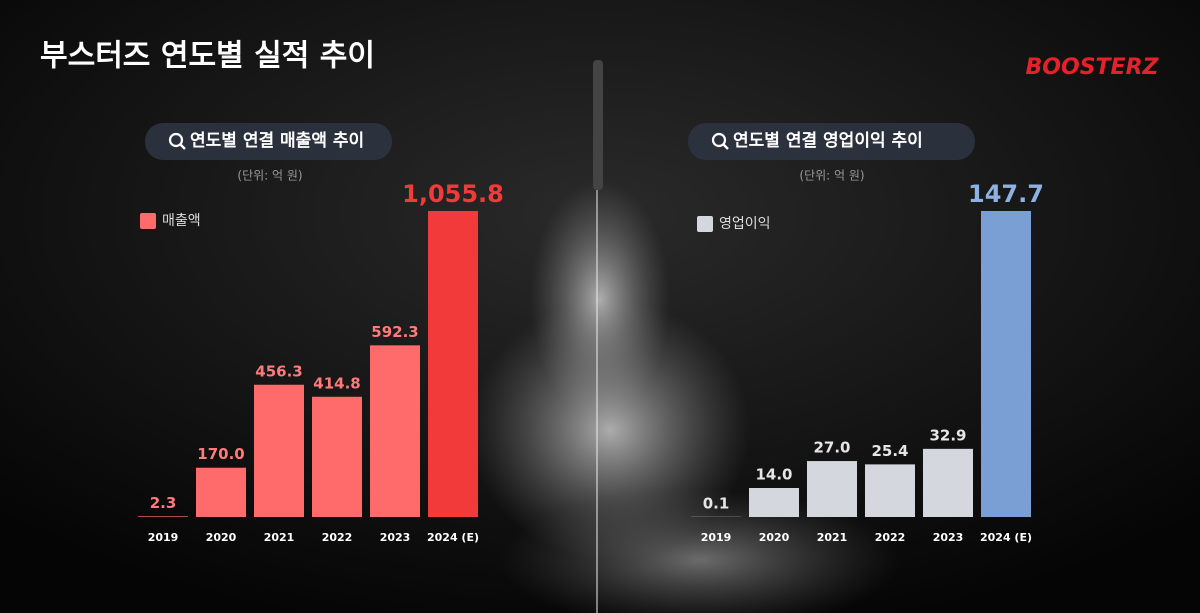 This screenshot has width=1200, height=613. I want to click on value-label: 27.0, so click(831, 448).